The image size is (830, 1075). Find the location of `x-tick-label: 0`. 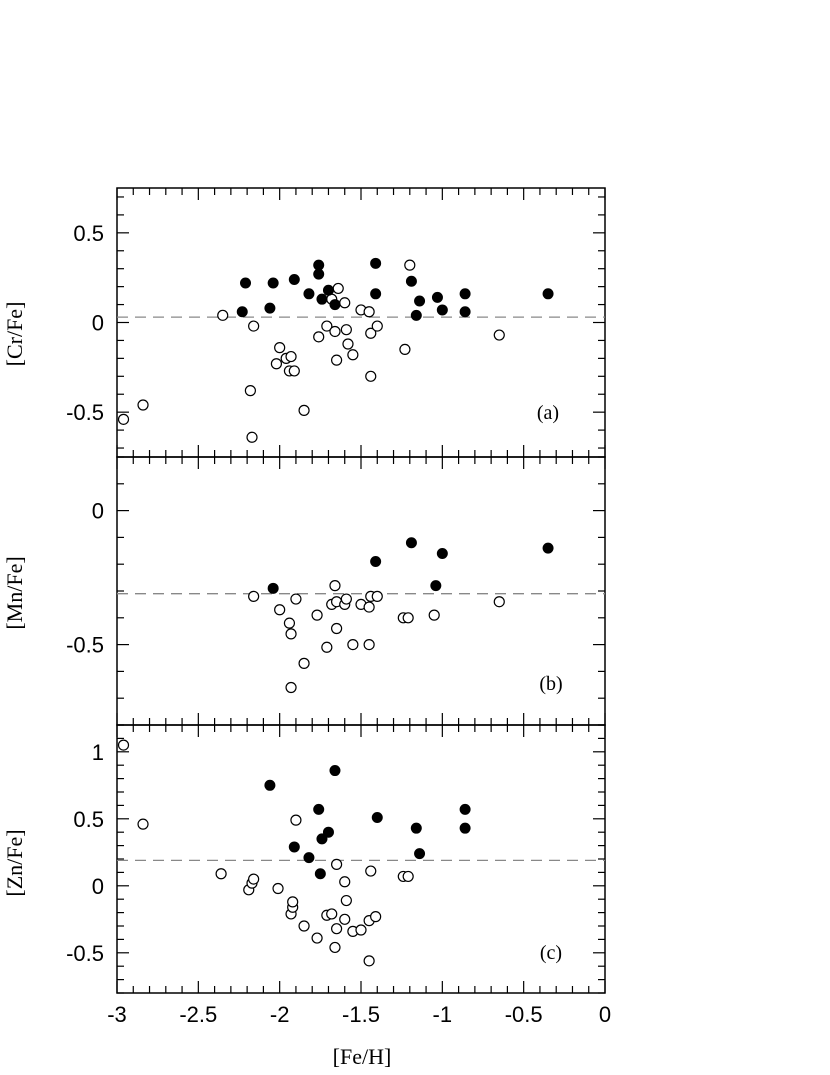

x-tick-label: 0 is located at coordinates (605, 1014).